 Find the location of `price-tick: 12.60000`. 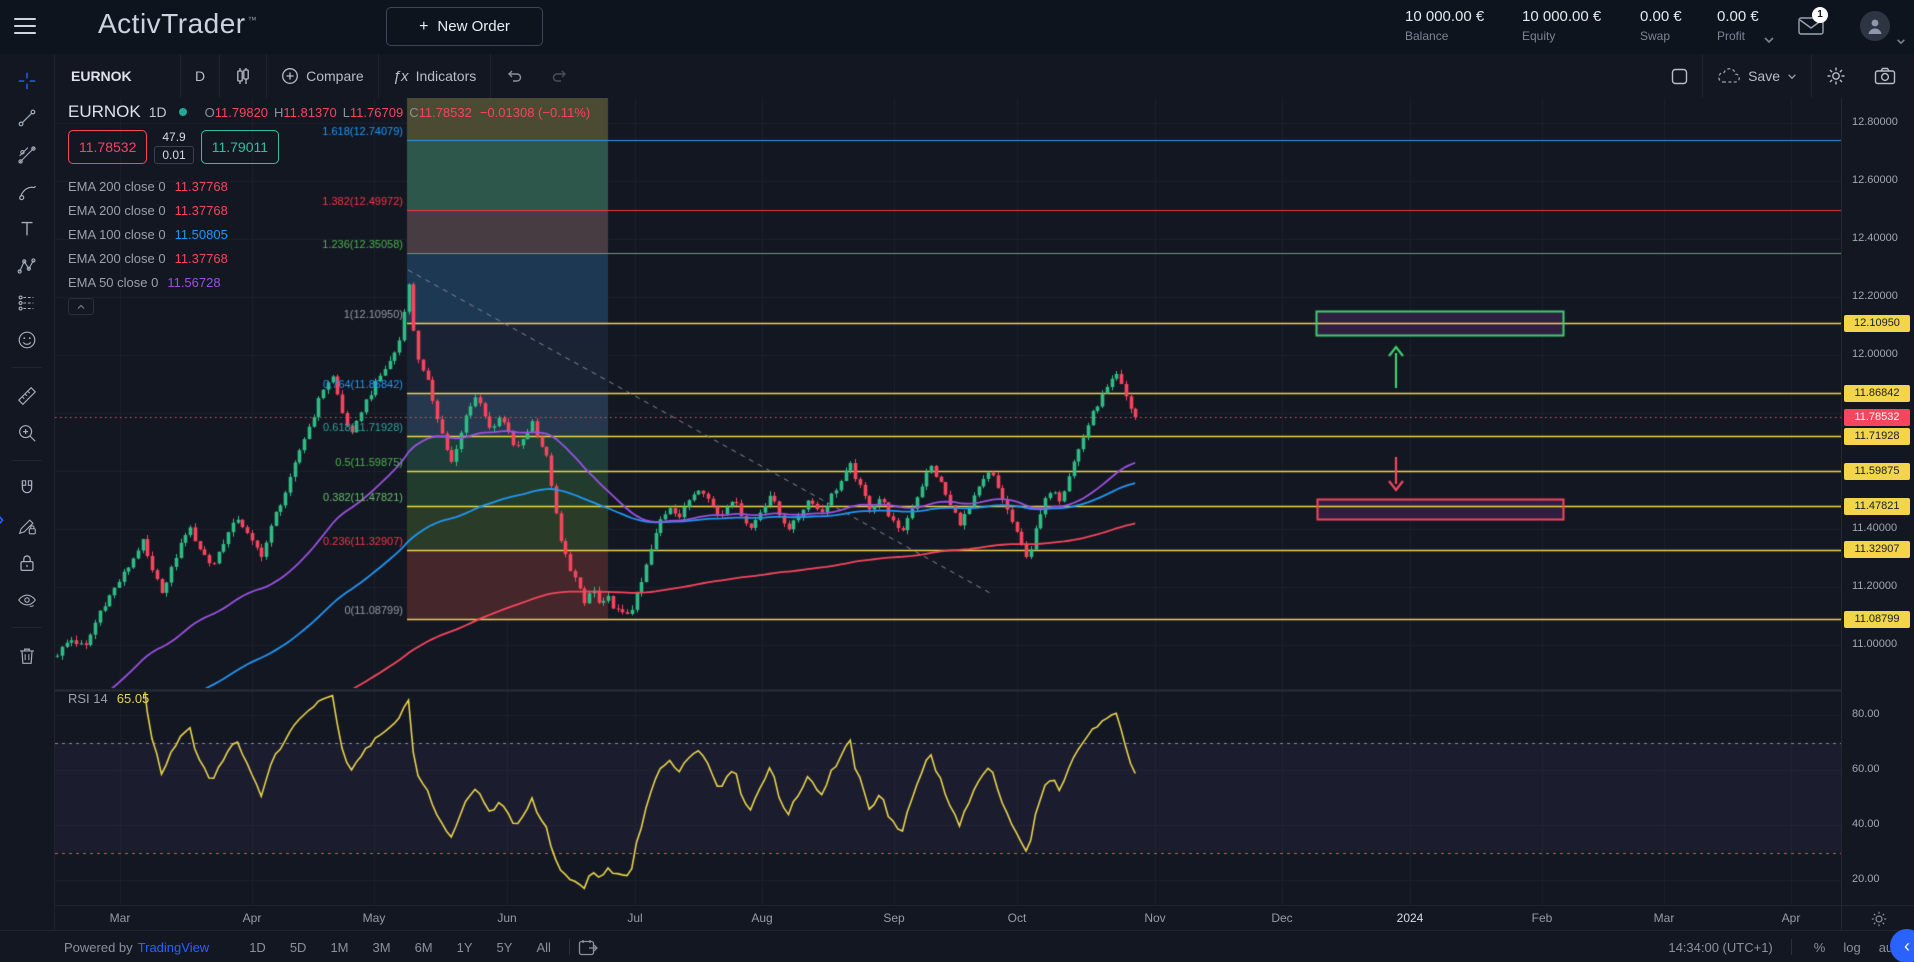

price-tick: 12.60000 is located at coordinates (1875, 180).